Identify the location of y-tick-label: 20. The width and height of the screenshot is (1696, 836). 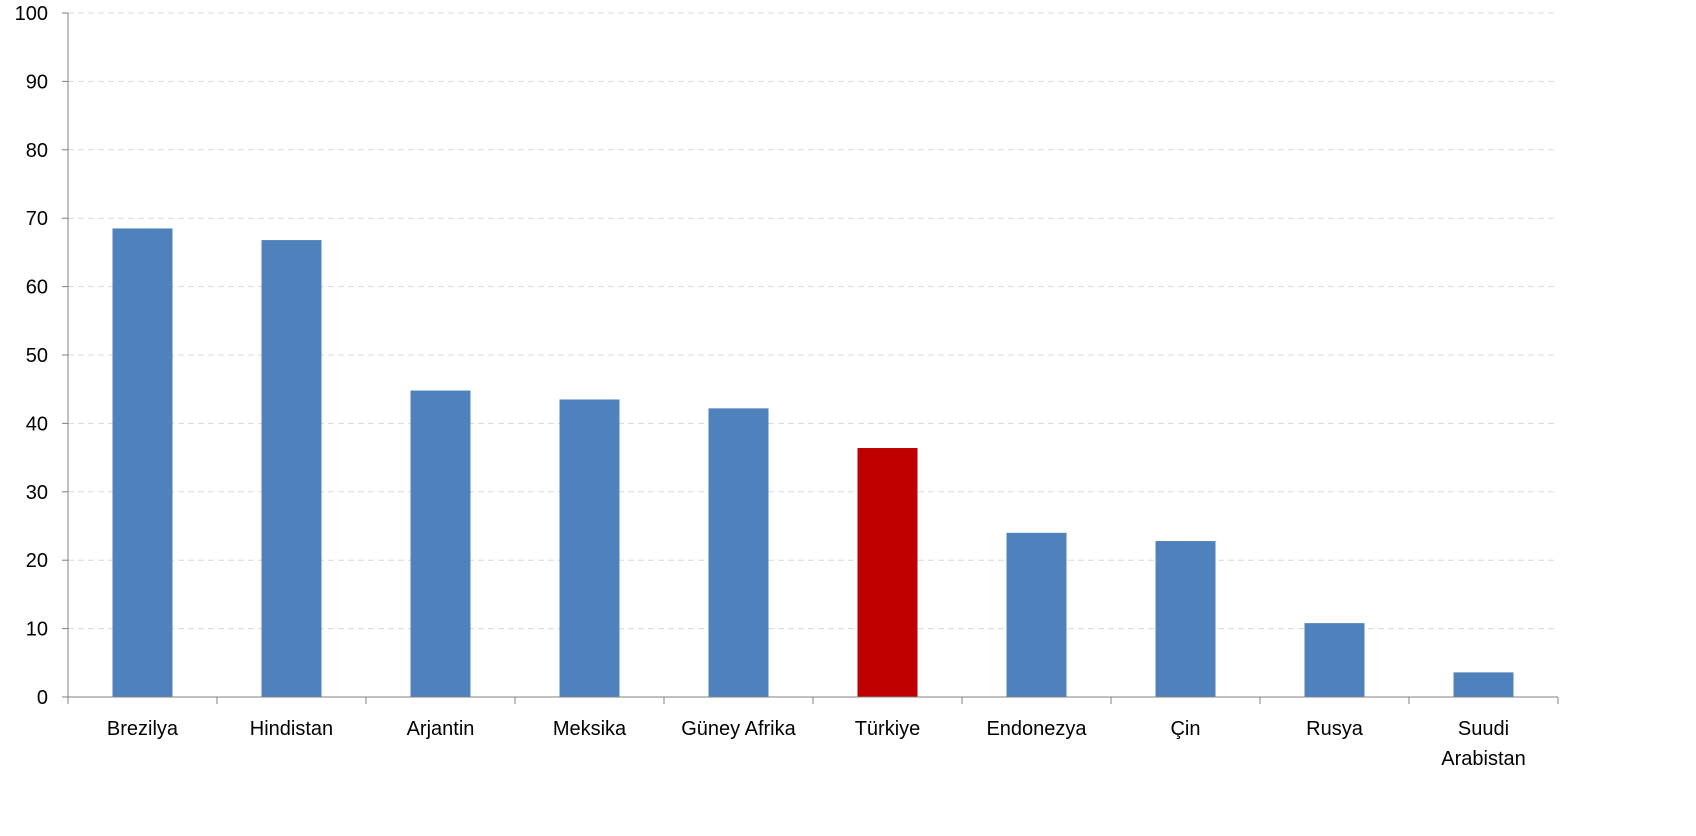
(37, 561).